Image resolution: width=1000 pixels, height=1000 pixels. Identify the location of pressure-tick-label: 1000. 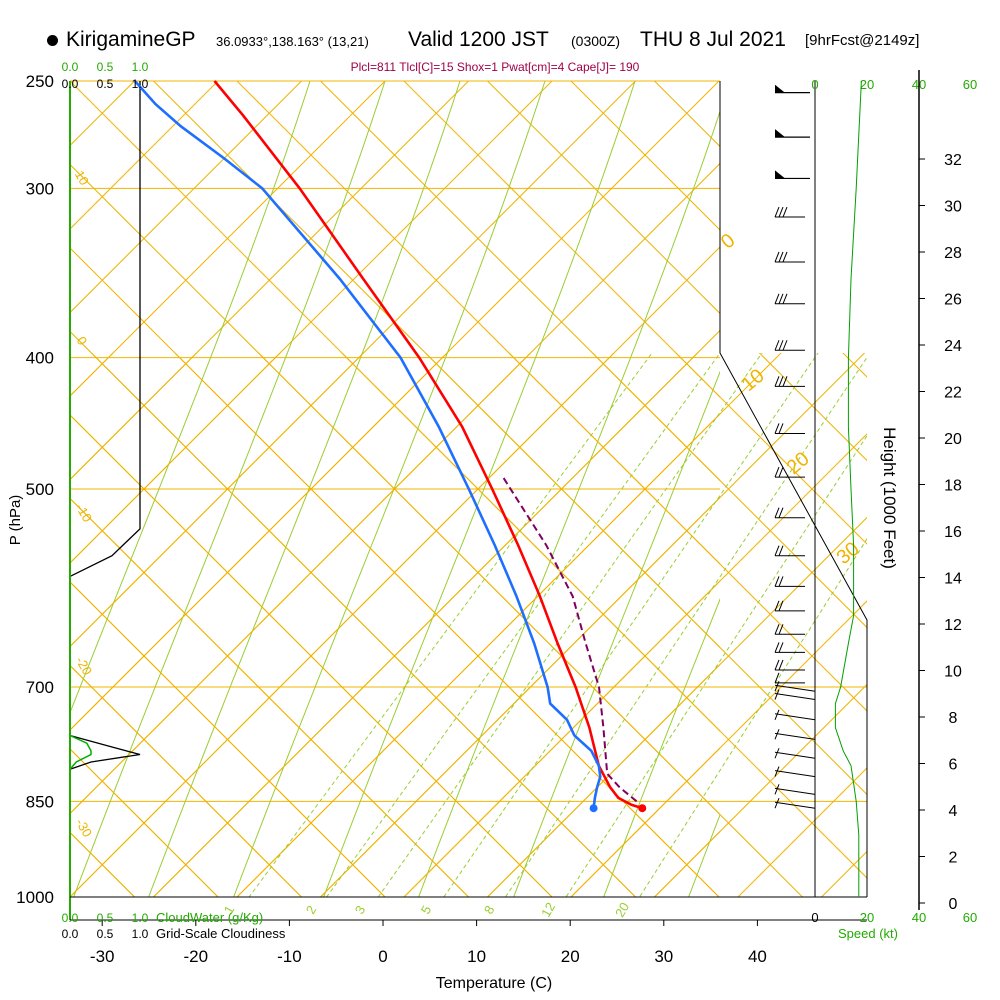
(35, 897).